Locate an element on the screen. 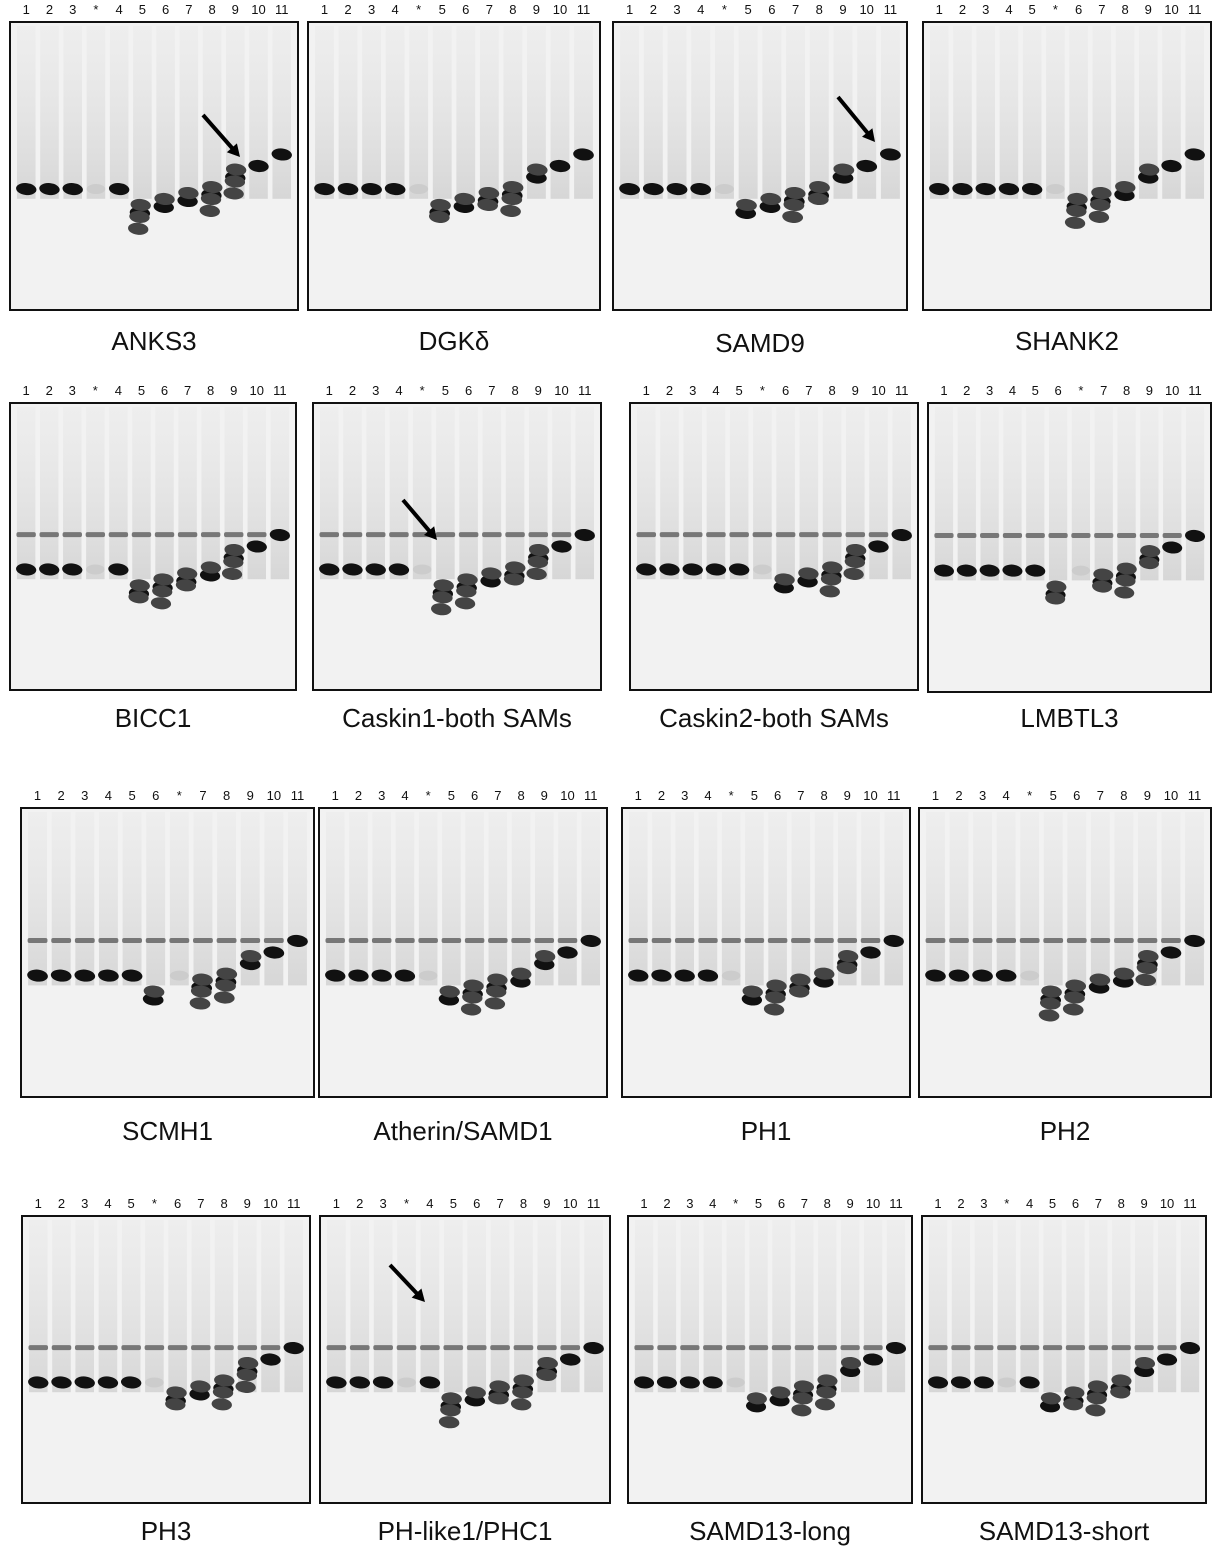 This screenshot has height=1557, width=1214. gel-panel: 1 2 3 4 * 5 6 7 8 9 10 11 PH2 is located at coordinates (1065, 967).